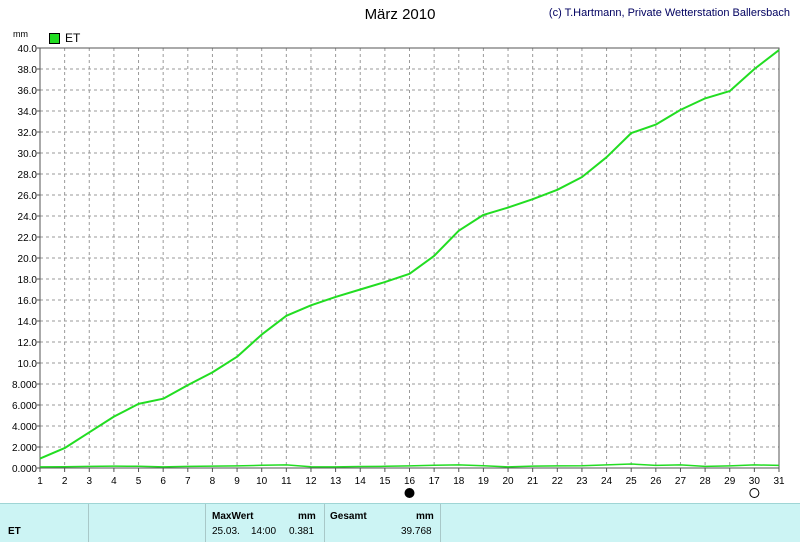  What do you see at coordinates (28, 322) in the screenshot?
I see `y-tick-label: 14.0` at bounding box center [28, 322].